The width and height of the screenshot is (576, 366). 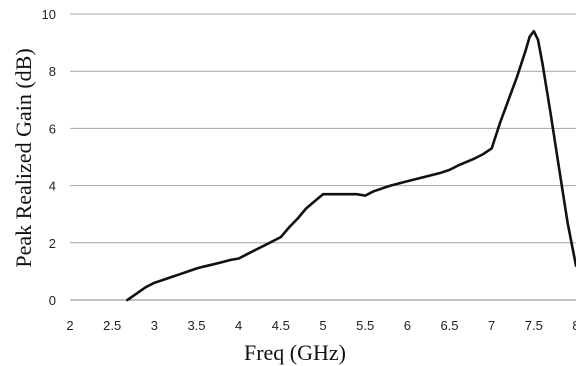 What do you see at coordinates (295, 352) in the screenshot?
I see `x-axis-title: Freq (GHz)` at bounding box center [295, 352].